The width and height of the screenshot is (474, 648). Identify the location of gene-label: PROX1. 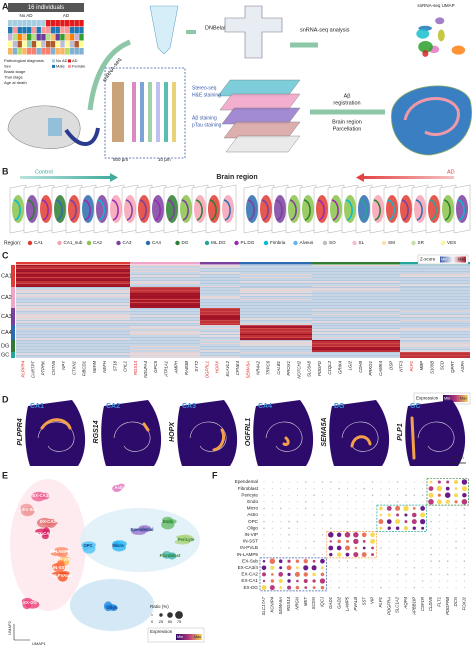
(288, 367).